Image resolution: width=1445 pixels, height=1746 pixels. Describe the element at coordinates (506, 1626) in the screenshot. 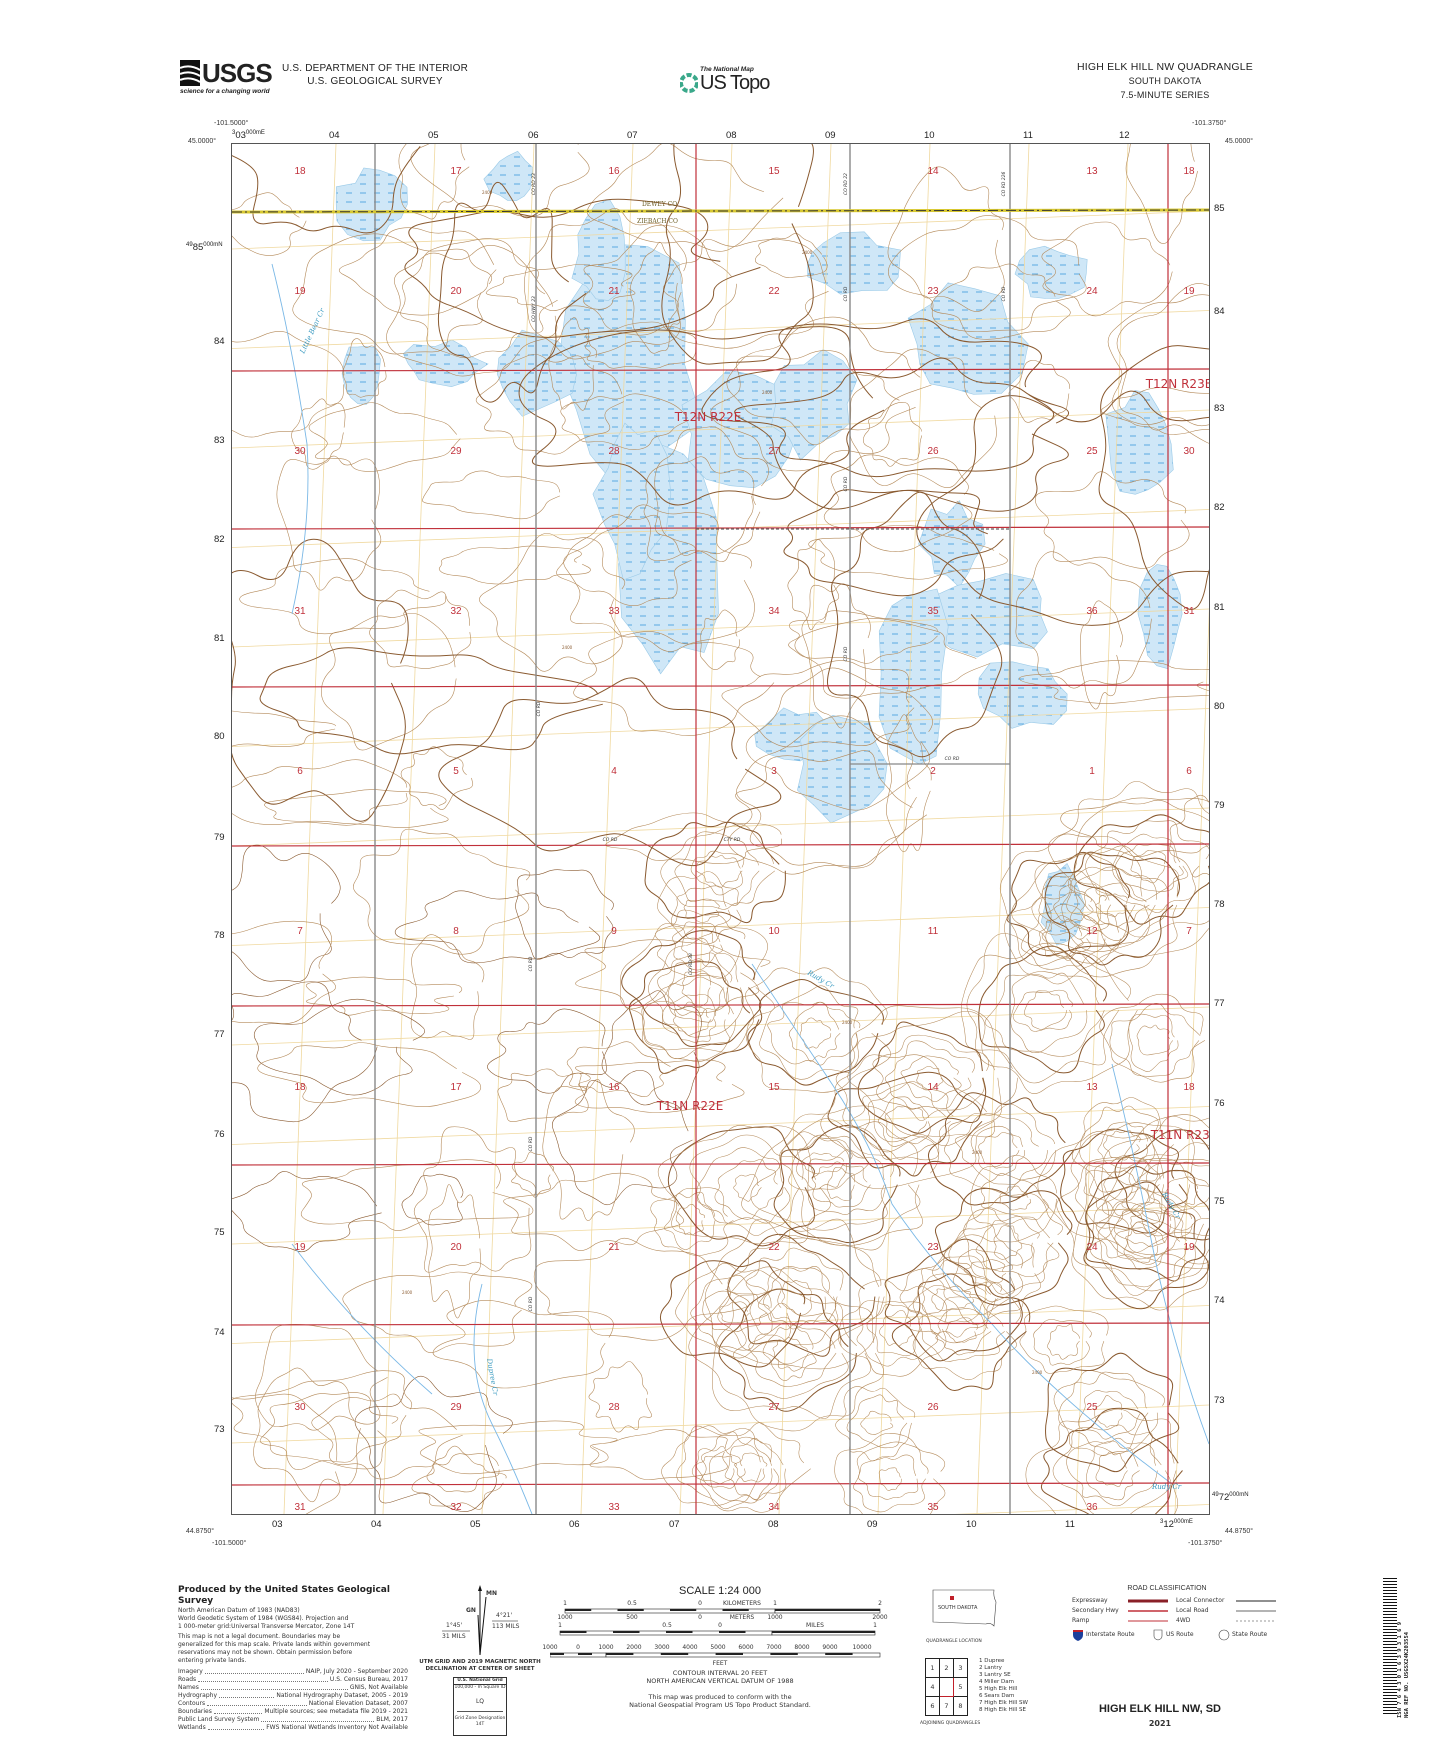

I see `mn-mils: 113 MILS` at that location.